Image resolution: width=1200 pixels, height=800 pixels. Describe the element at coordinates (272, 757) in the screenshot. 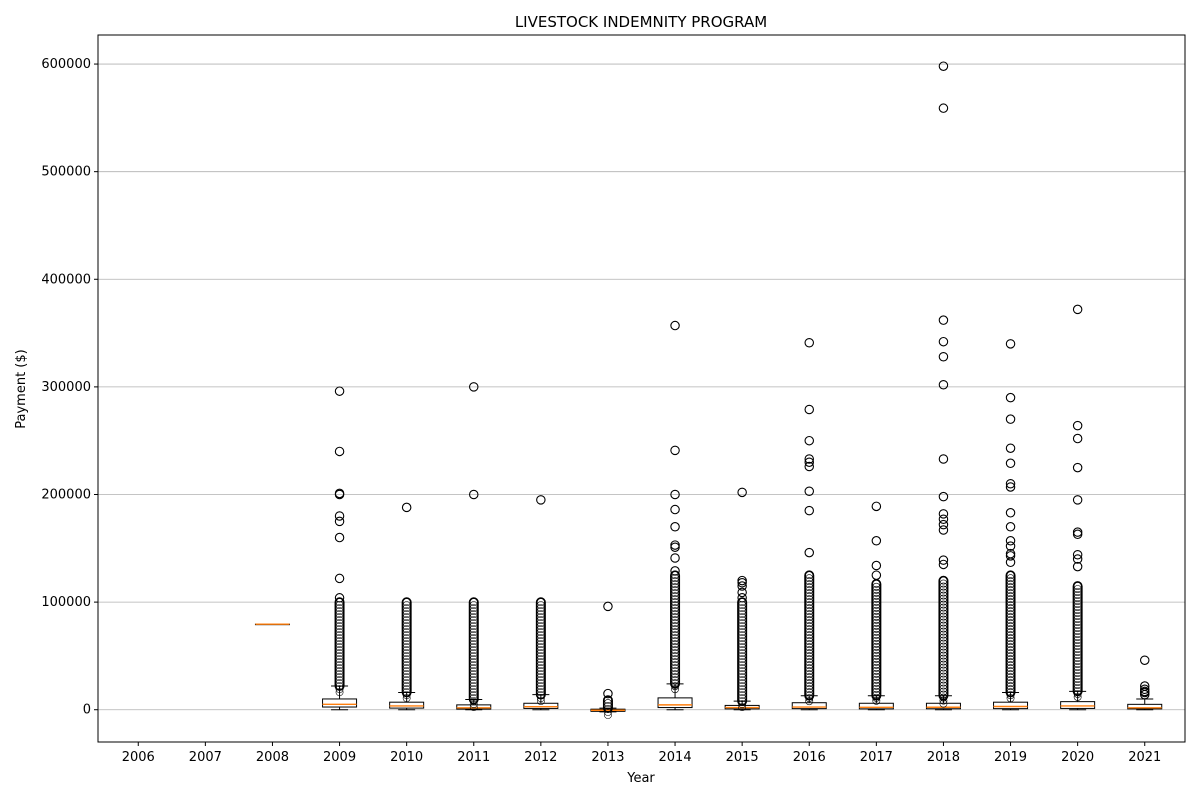

I see `x-tick-label: 2008` at that location.